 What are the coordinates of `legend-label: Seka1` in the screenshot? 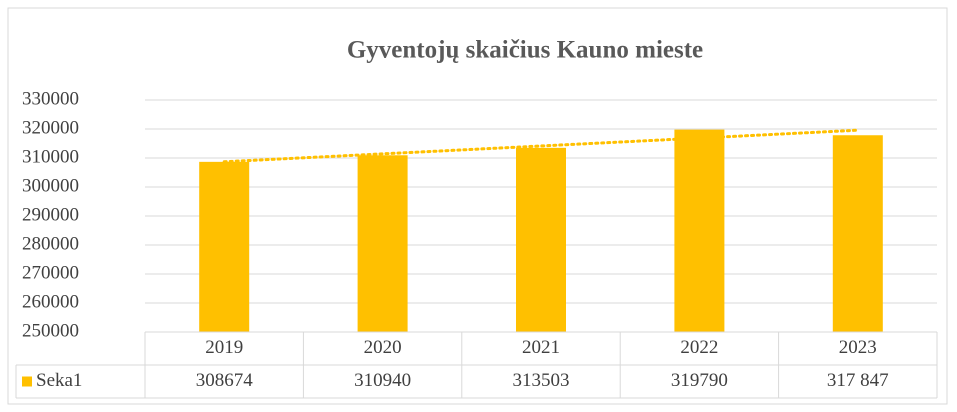 It's located at (59, 380).